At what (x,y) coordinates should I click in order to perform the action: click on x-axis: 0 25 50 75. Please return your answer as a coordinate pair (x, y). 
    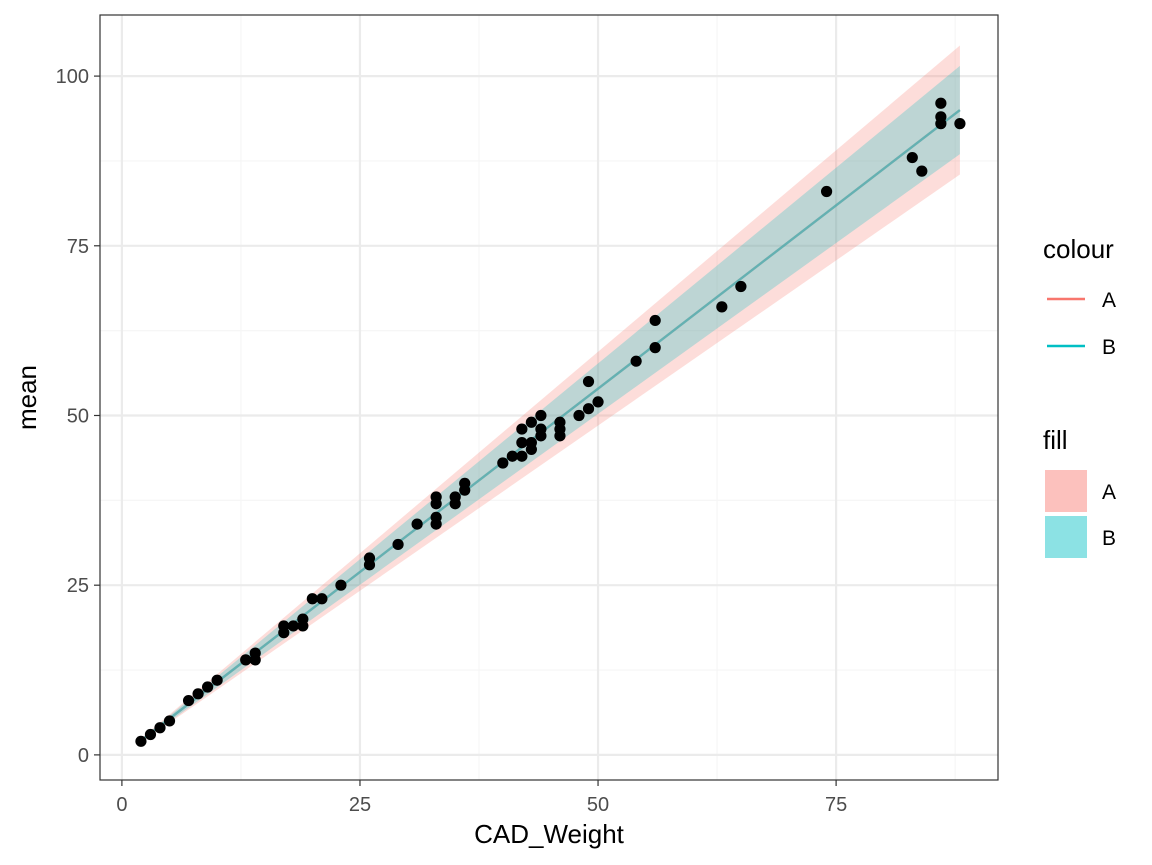
    Looking at the image, I should click on (481, 798).